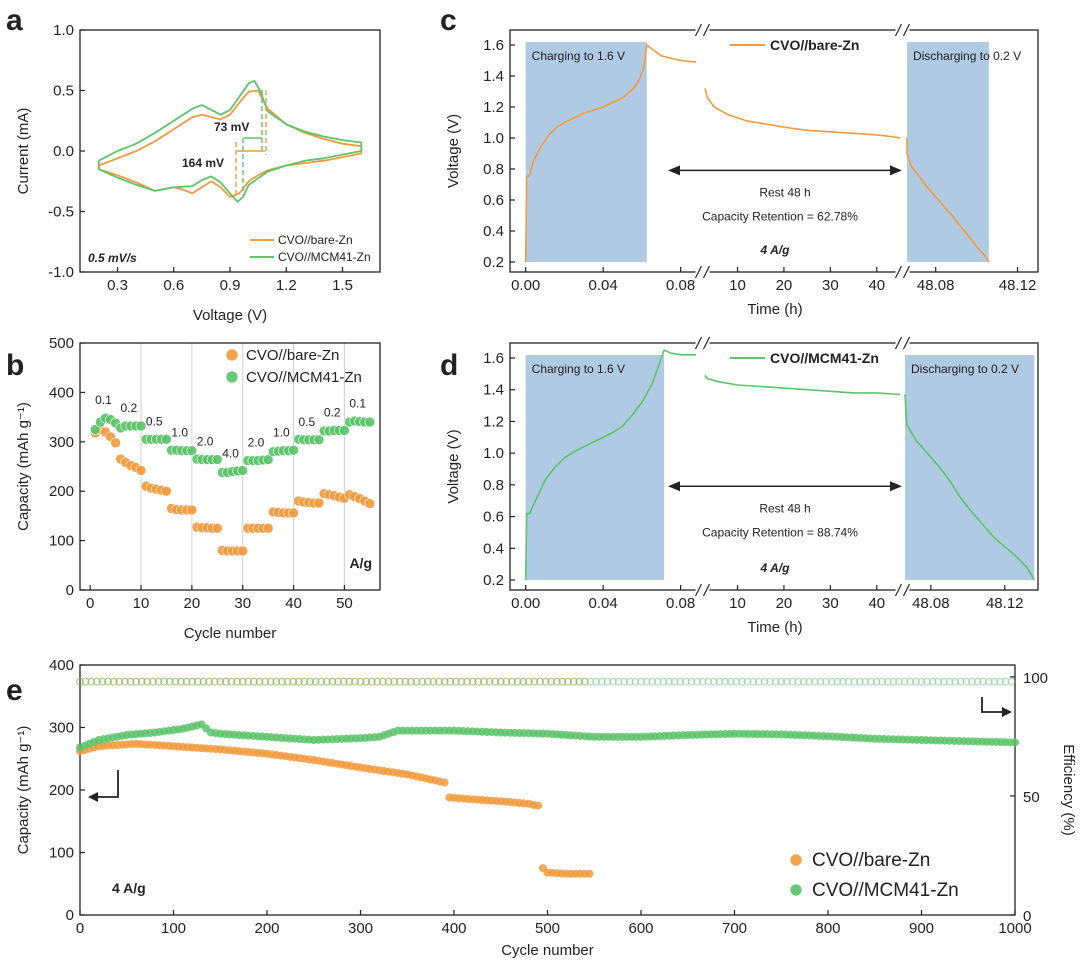 This screenshot has width=1080, height=971. I want to click on panel-c-x1-tick-label: 30, so click(830, 285).